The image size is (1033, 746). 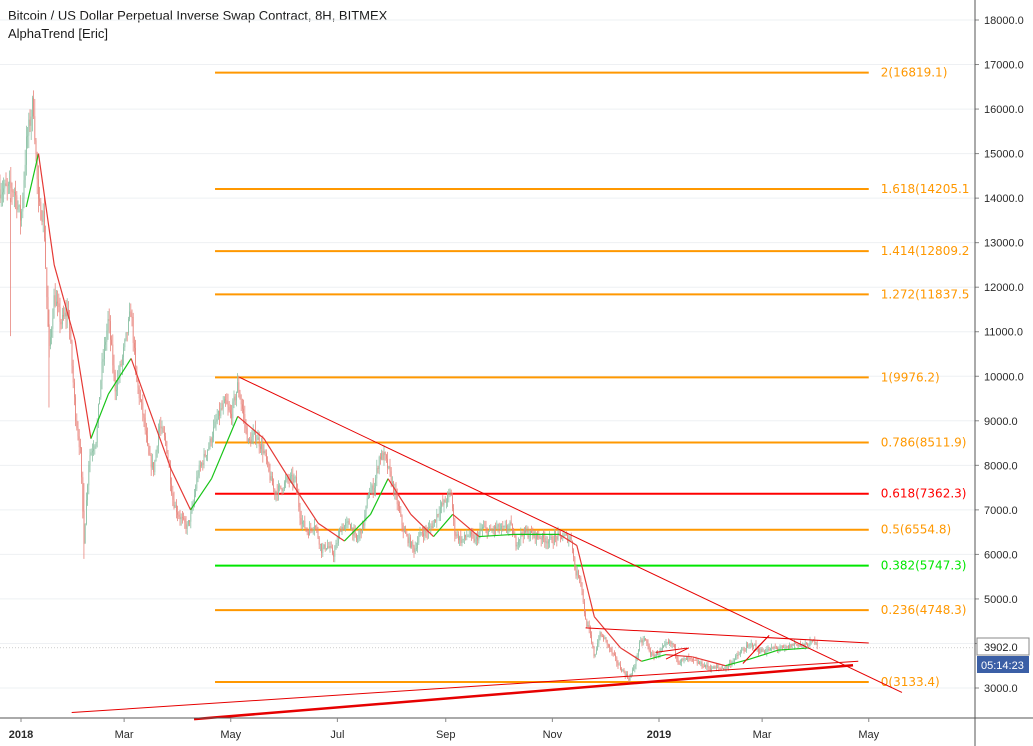 What do you see at coordinates (58, 33) in the screenshot?
I see `indicator-label: AlphaTrend [Eric]` at bounding box center [58, 33].